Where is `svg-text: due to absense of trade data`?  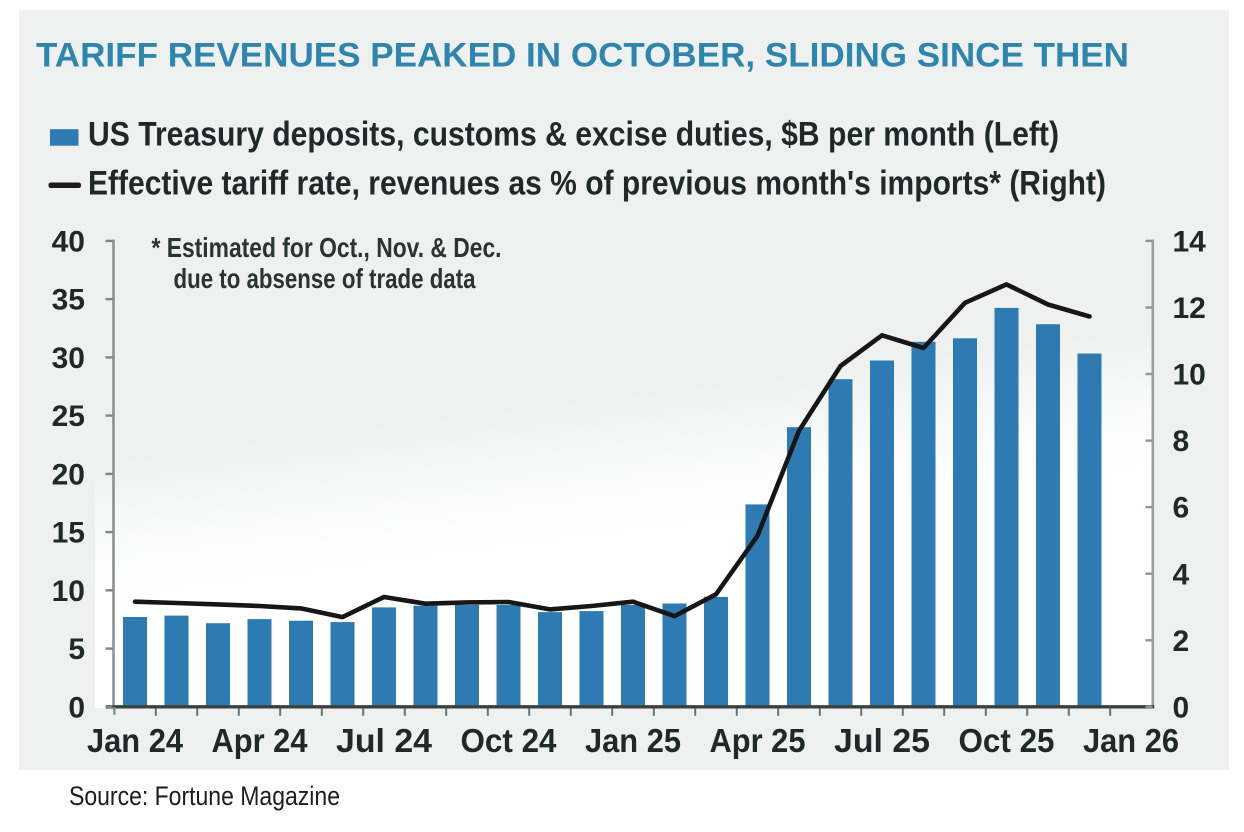
svg-text: due to absense of trade data is located at coordinates (325, 278).